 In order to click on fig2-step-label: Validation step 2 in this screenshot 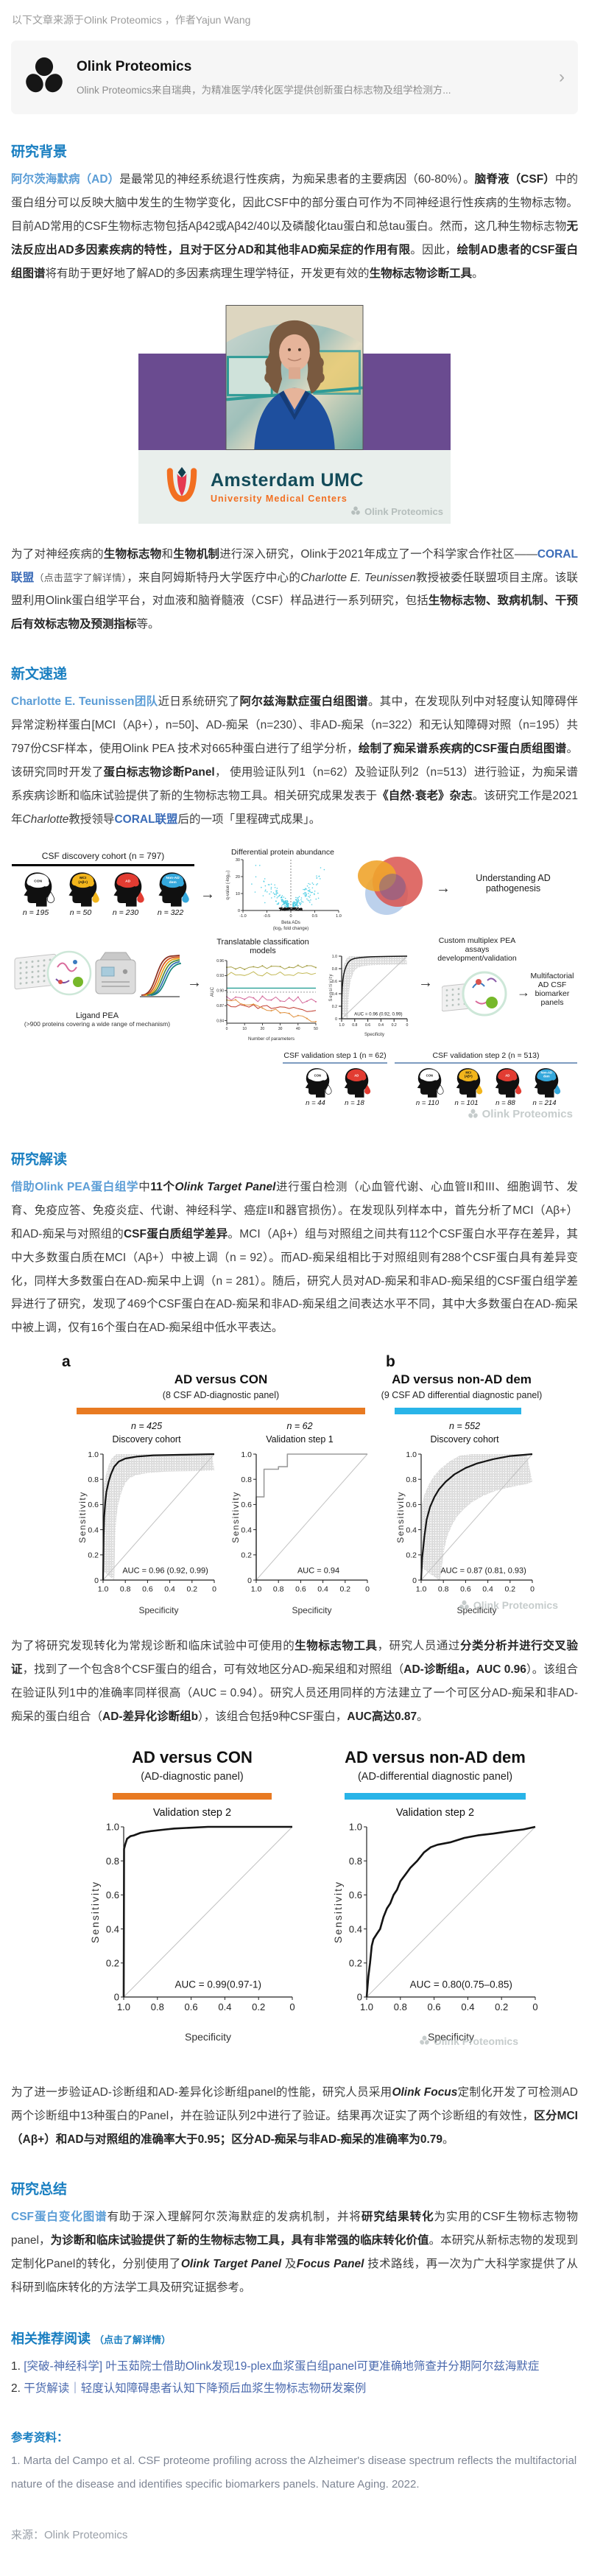, I will do `click(435, 1812)`.